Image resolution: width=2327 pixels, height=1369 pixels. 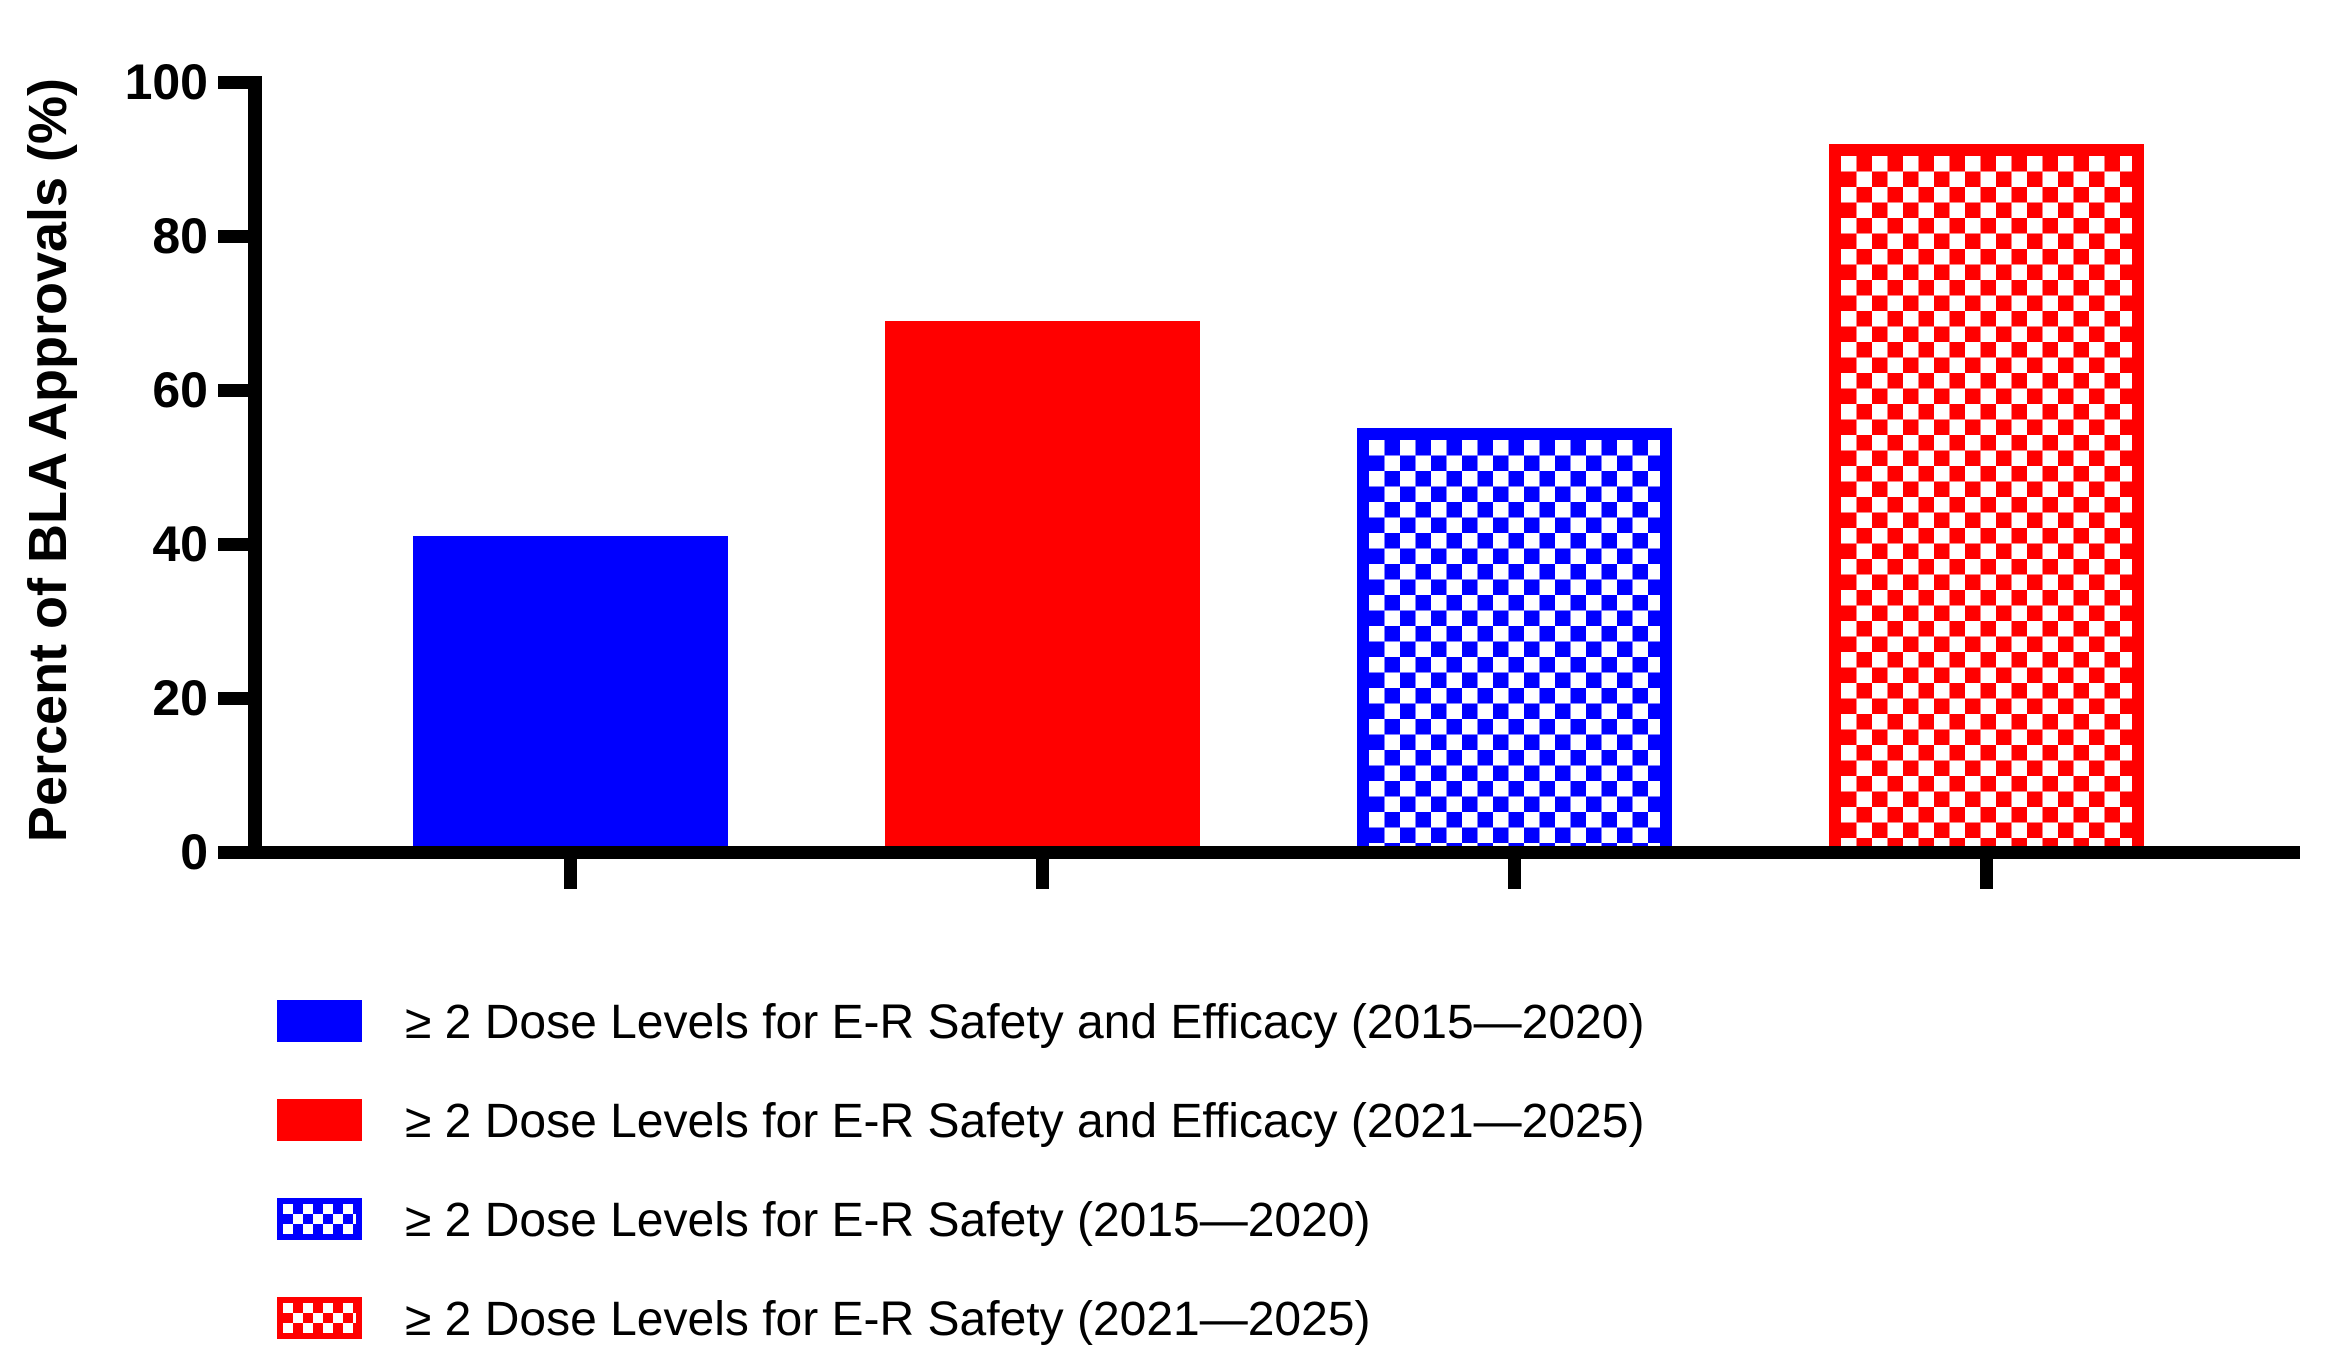 I want to click on x-axis-line, so click(x=1262, y=852).